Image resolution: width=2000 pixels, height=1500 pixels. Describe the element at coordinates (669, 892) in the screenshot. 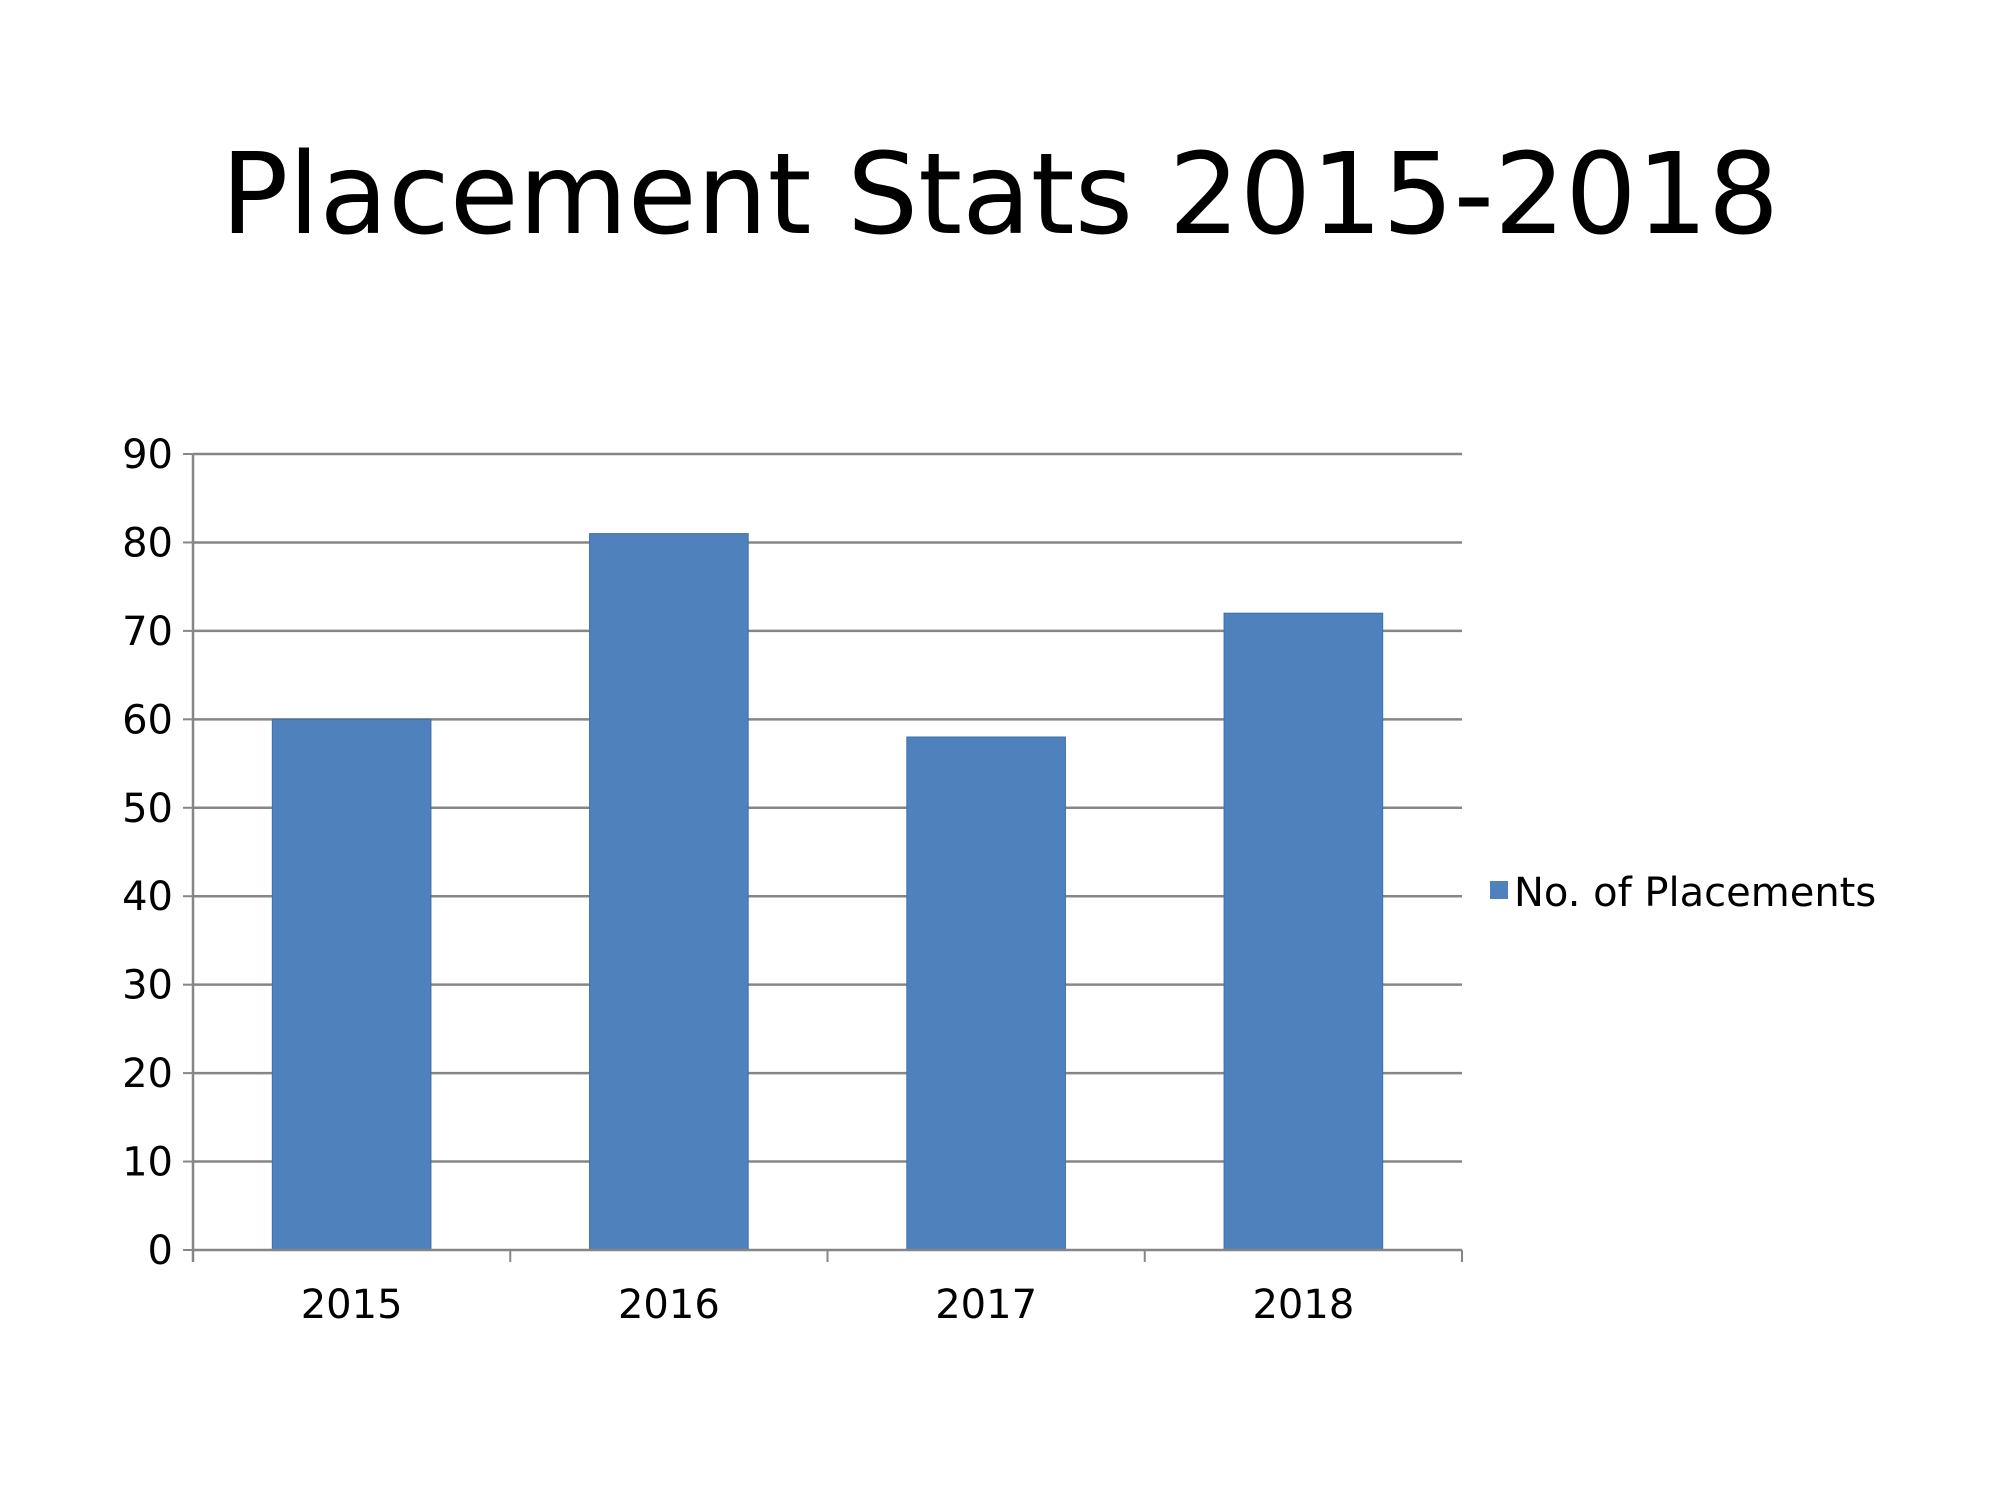

I see `bar-2016` at that location.